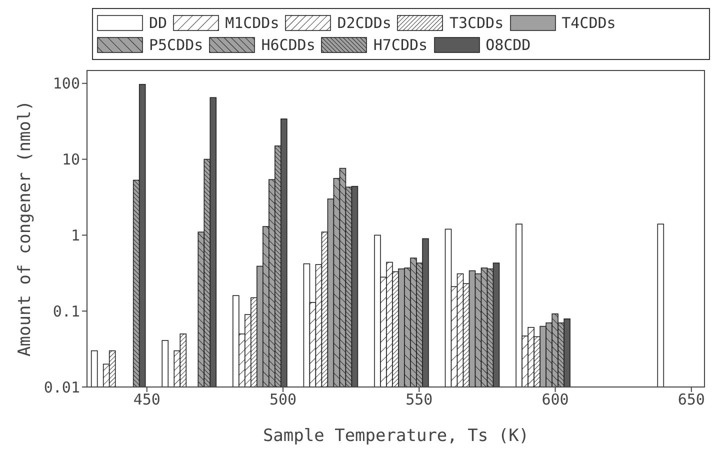 Image resolution: width=715 pixels, height=449 pixels. What do you see at coordinates (146, 399) in the screenshot?
I see `x-tick-label: 450` at bounding box center [146, 399].